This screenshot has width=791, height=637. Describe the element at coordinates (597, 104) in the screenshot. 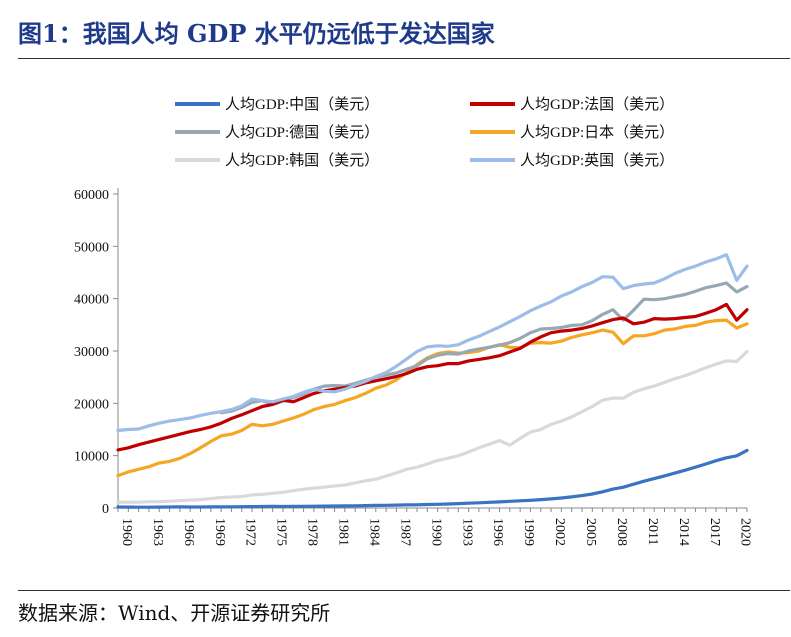

I see `legend-label: 人均GDP:法国（美元）` at that location.